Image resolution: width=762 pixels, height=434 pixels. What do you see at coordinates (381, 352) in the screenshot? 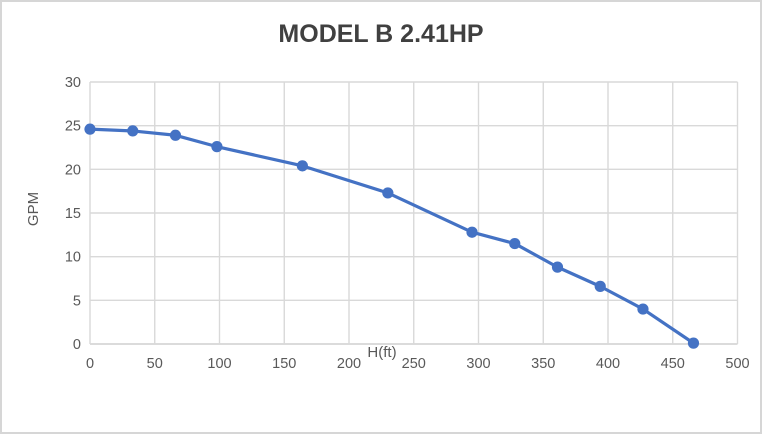
I see `x-axis-title: H(ft)` at bounding box center [381, 352].